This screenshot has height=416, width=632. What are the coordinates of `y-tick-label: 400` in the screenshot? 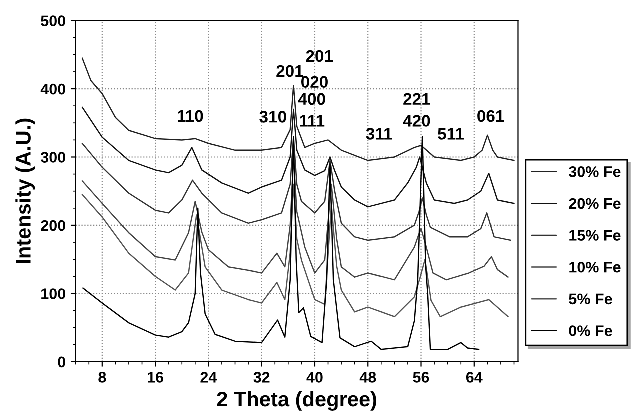 It's located at (53, 89).